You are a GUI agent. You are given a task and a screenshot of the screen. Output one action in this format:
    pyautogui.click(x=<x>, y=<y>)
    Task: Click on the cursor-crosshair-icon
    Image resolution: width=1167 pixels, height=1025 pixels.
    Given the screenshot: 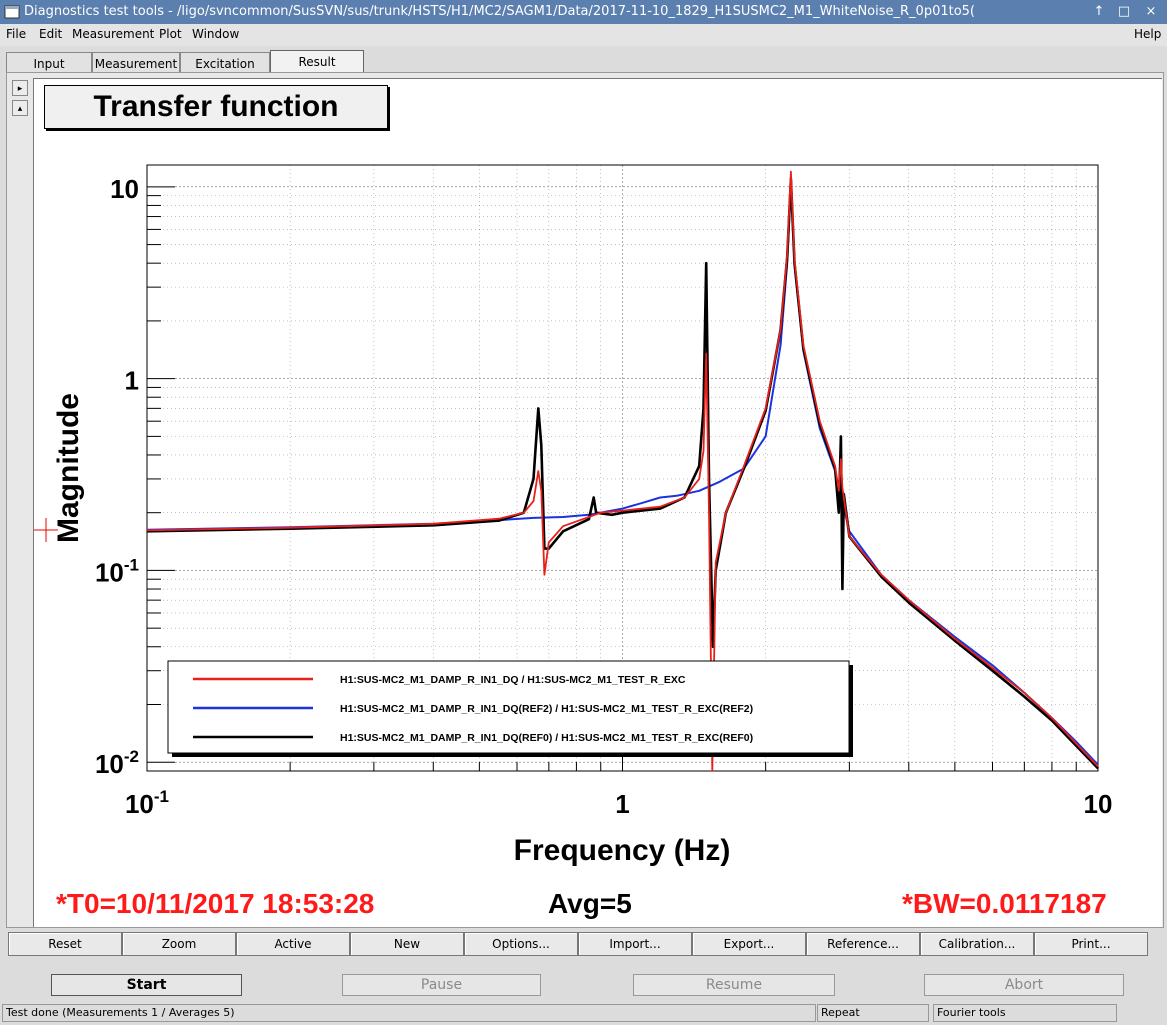 What is the action you would take?
    pyautogui.click(x=46, y=530)
    